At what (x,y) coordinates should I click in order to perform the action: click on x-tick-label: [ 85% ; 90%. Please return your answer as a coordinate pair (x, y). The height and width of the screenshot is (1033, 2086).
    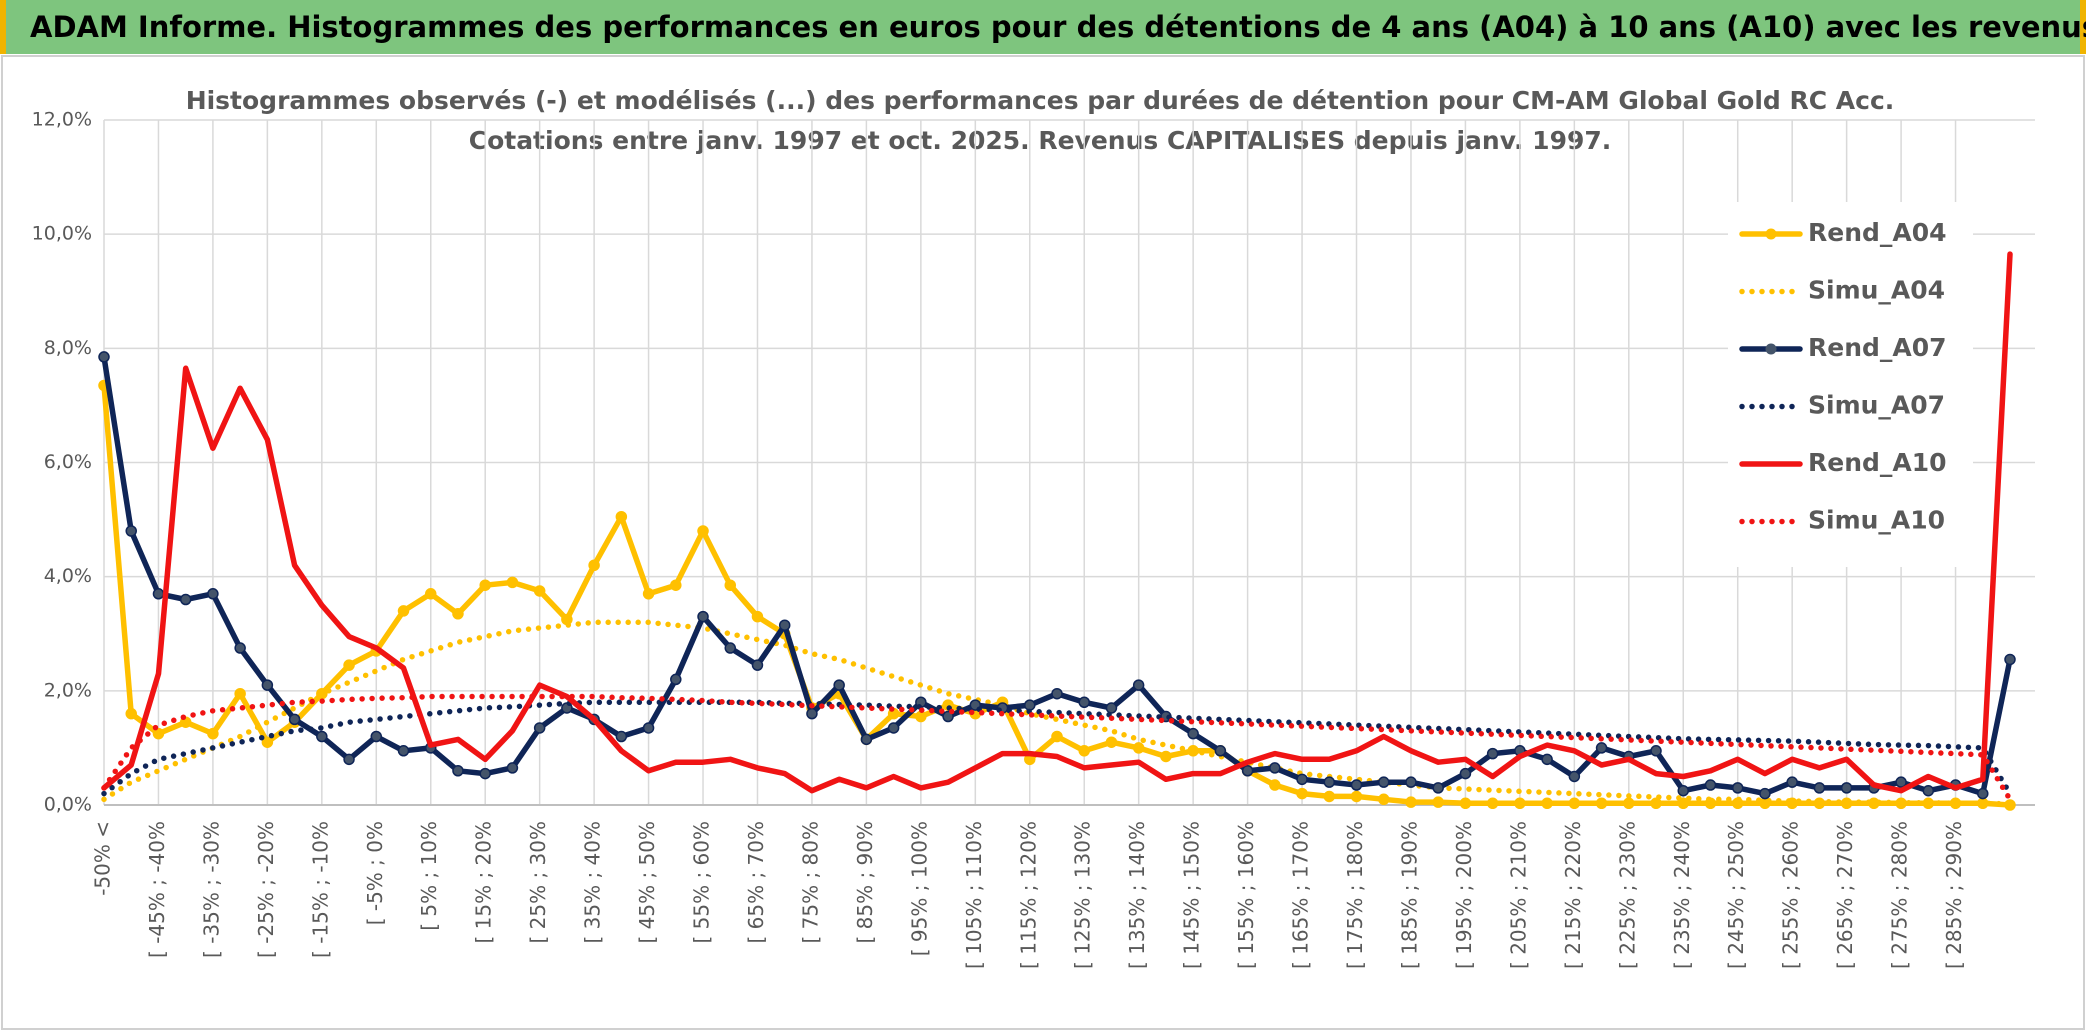
    Looking at the image, I should click on (865, 882).